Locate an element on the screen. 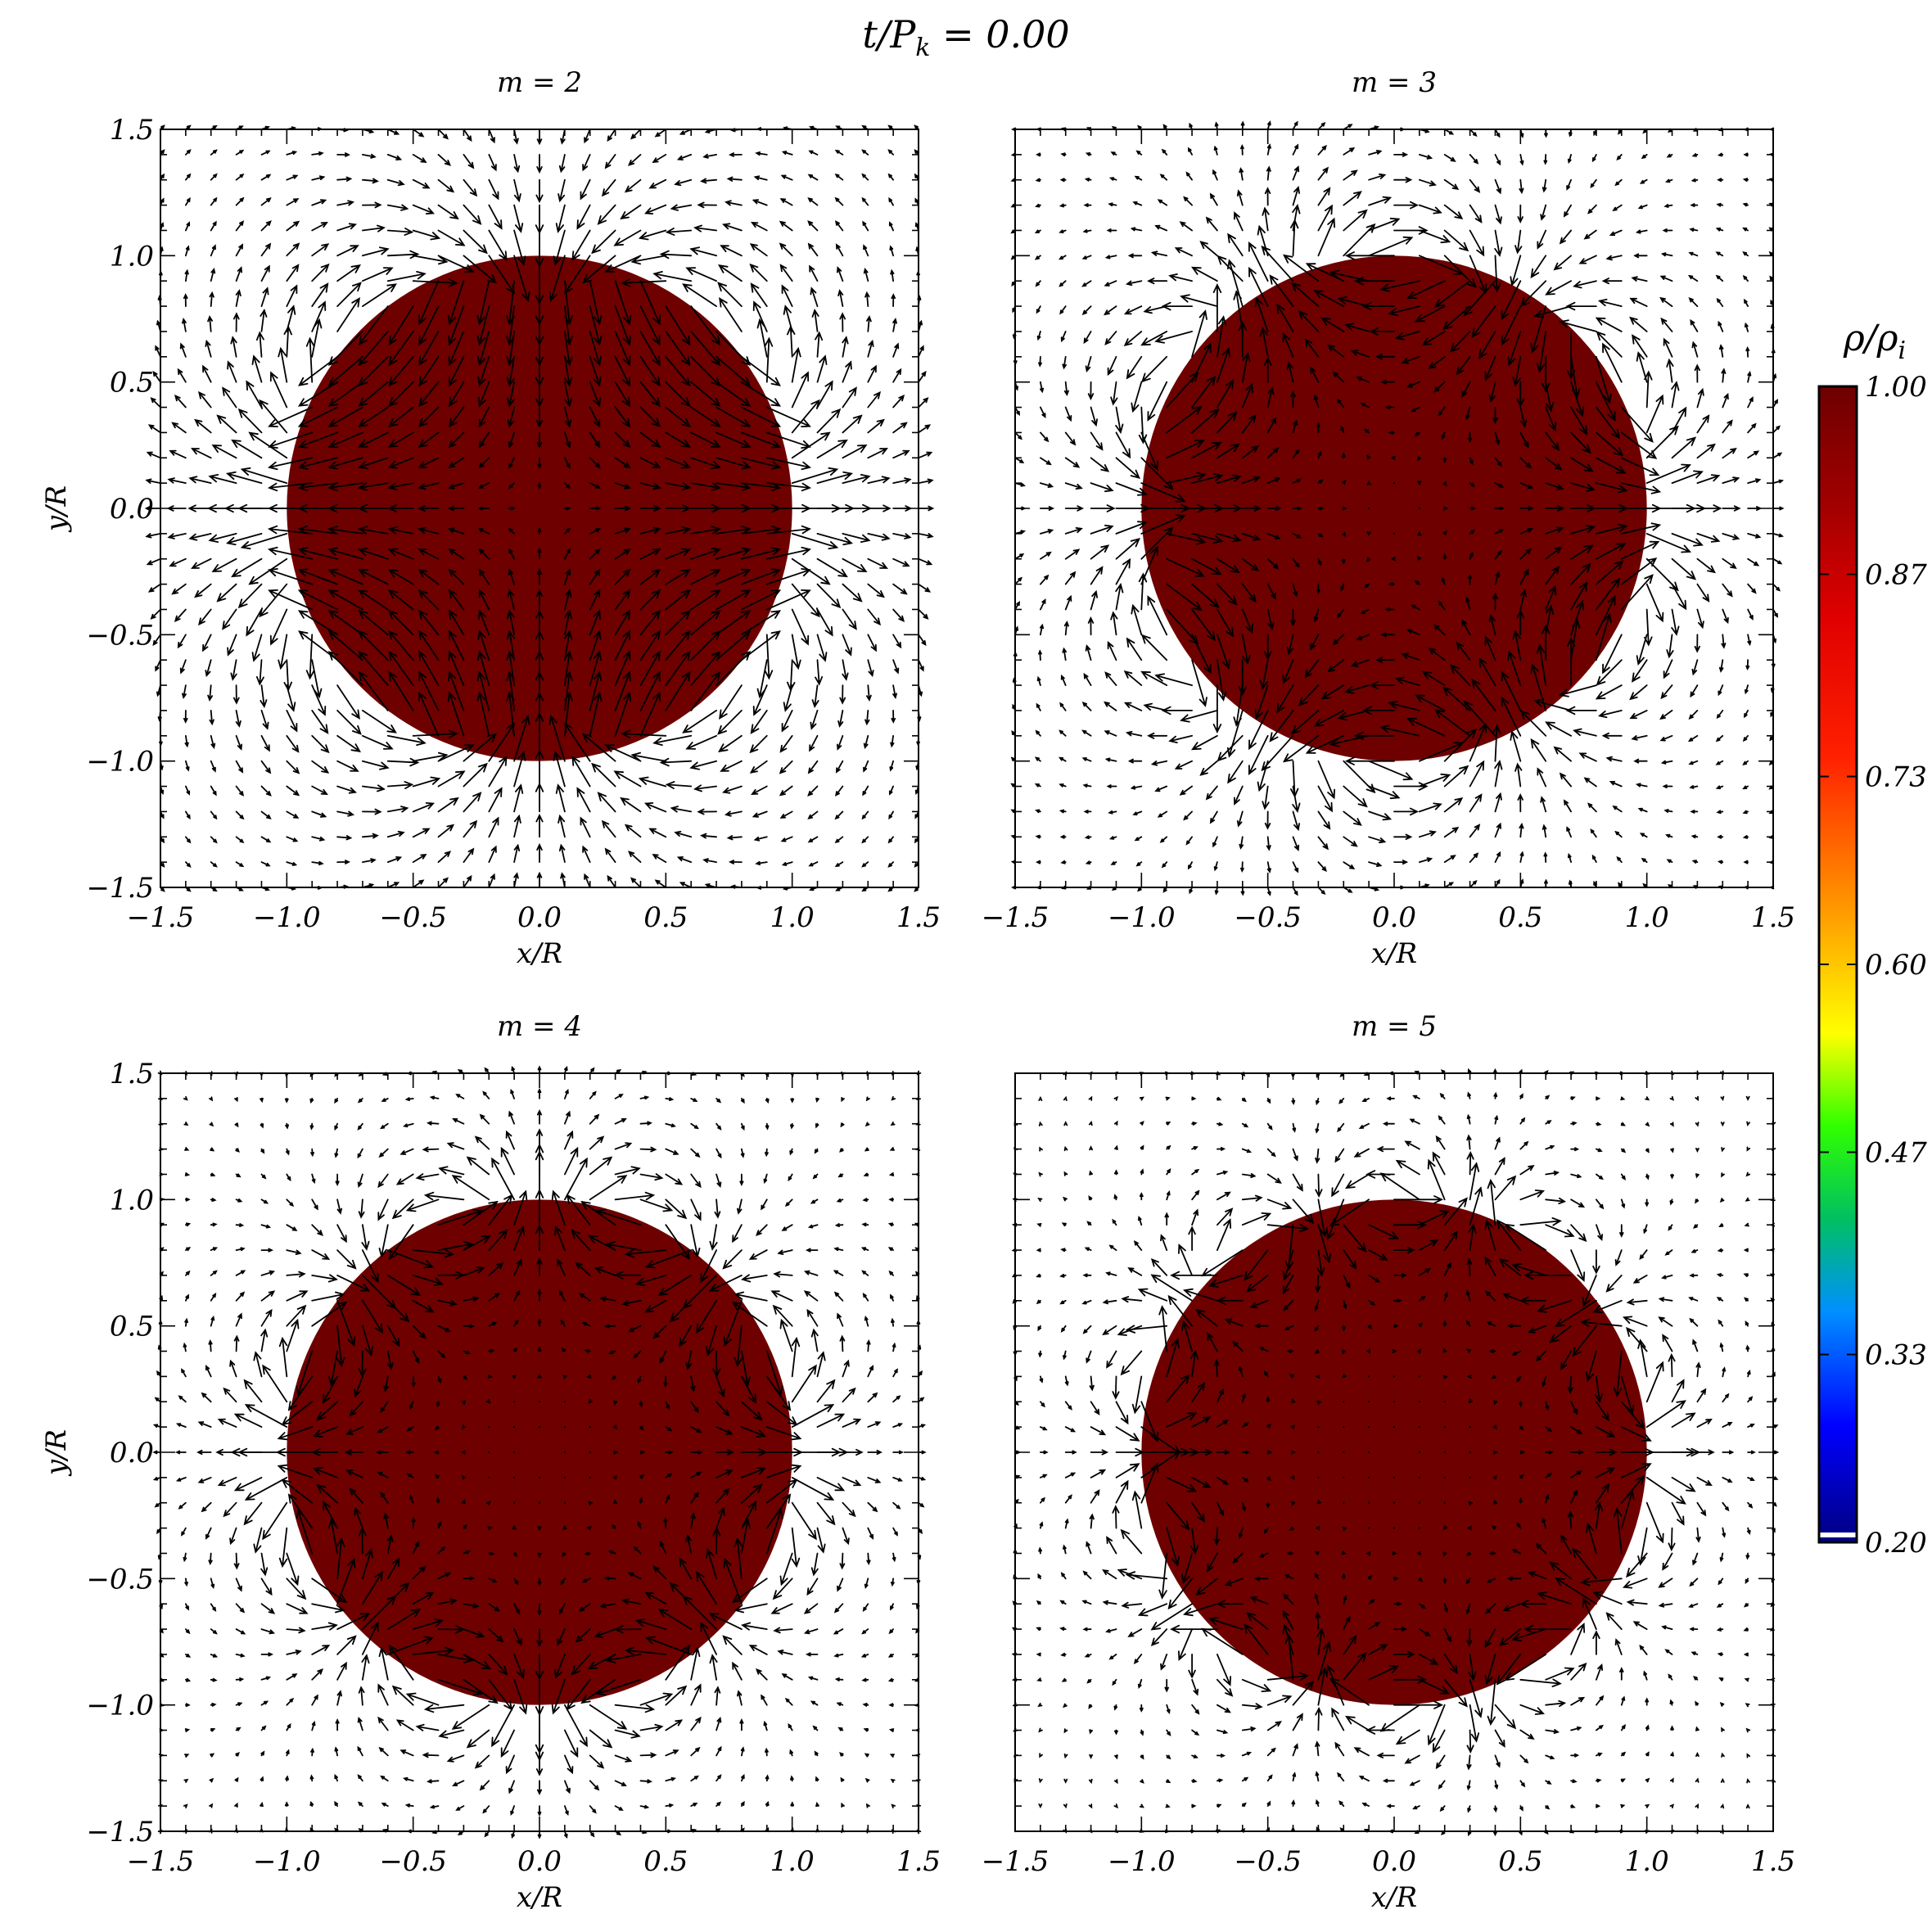 This screenshot has height=1932, width=1932. x-axis-label: x/R is located at coordinates (539, 1897).